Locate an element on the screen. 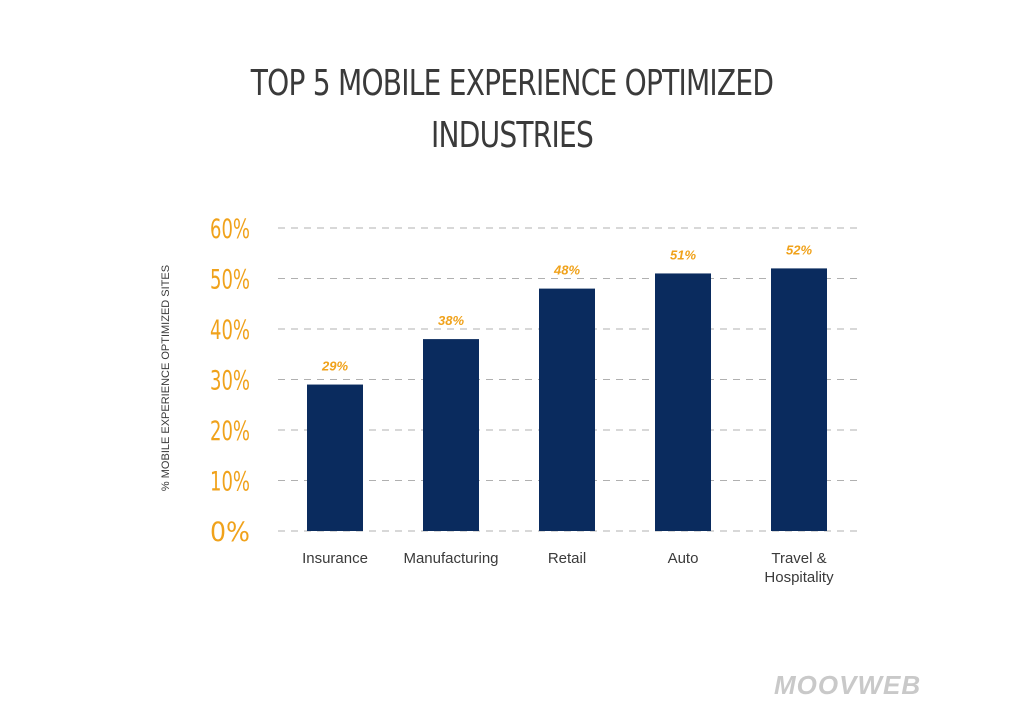 This screenshot has height=724, width=1024. y-tick-label: 30% is located at coordinates (230, 381).